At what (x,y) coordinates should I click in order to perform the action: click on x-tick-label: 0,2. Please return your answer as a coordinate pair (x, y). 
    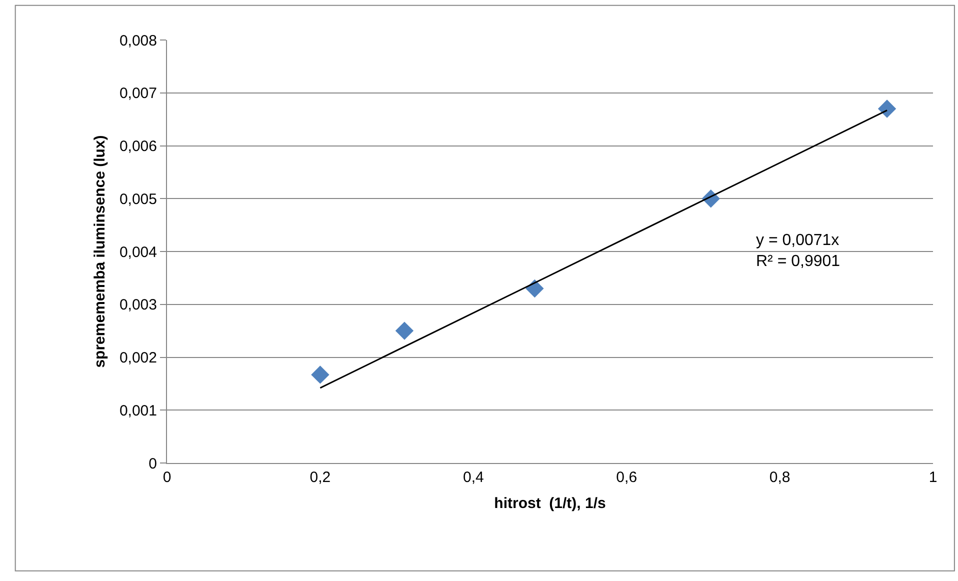
    Looking at the image, I should click on (320, 477).